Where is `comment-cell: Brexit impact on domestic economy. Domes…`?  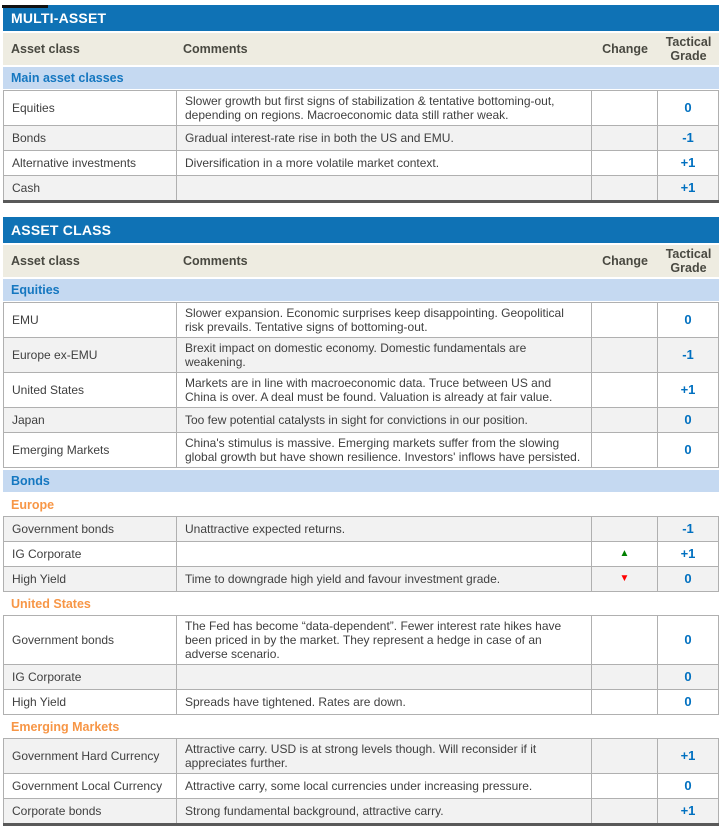 comment-cell: Brexit impact on domestic economy. Domes… is located at coordinates (383, 355).